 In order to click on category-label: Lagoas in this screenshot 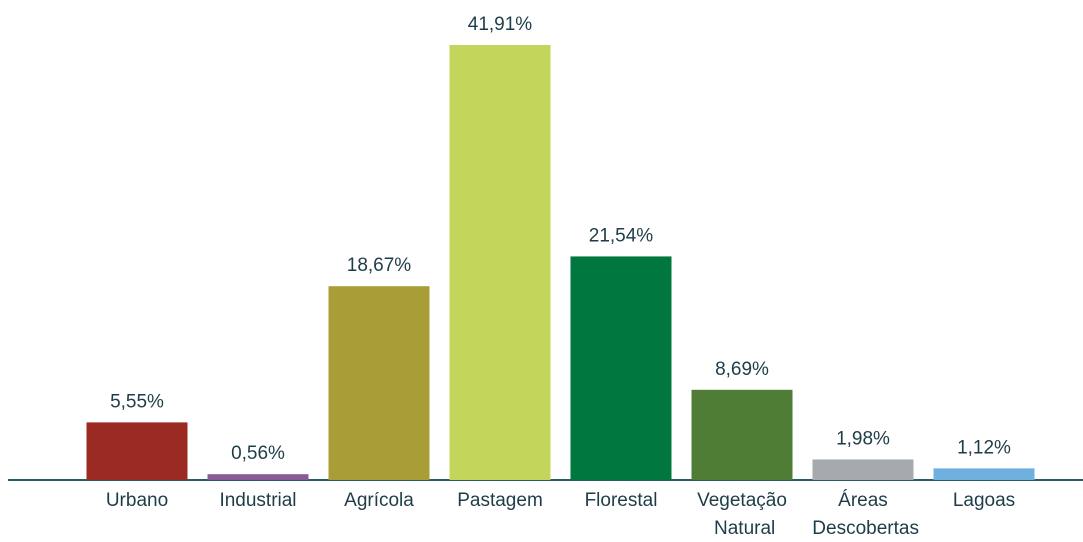, I will do `click(984, 500)`.